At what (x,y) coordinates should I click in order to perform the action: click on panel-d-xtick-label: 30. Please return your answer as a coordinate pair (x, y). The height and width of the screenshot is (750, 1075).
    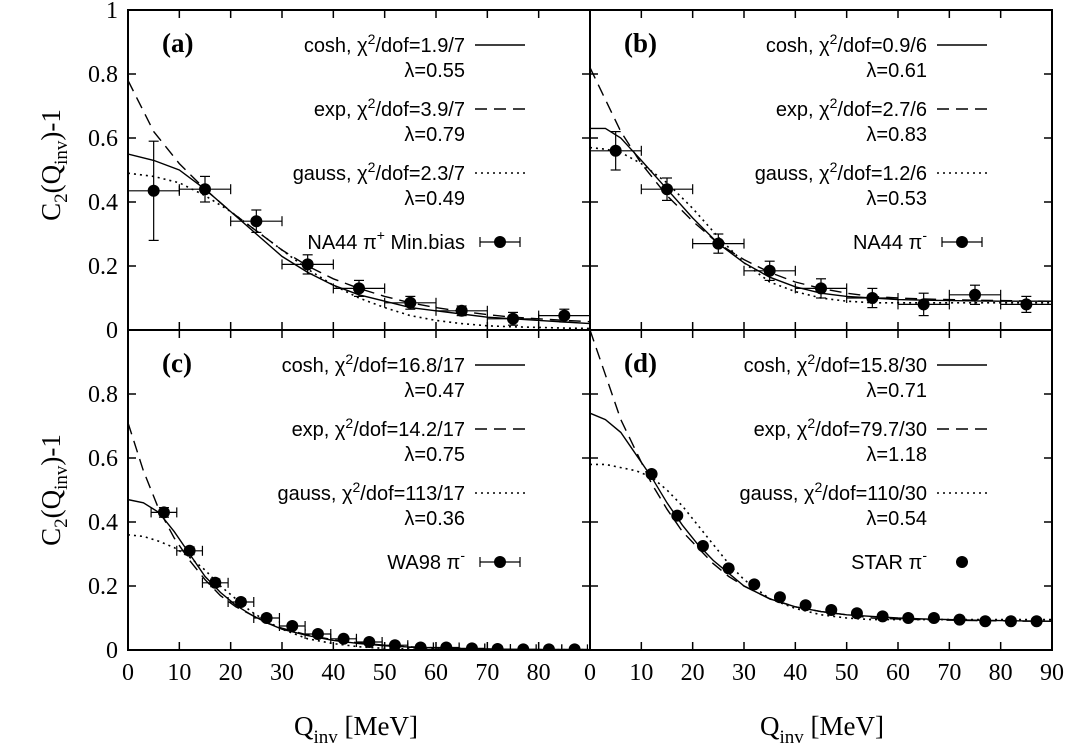
    Looking at the image, I should click on (744, 673).